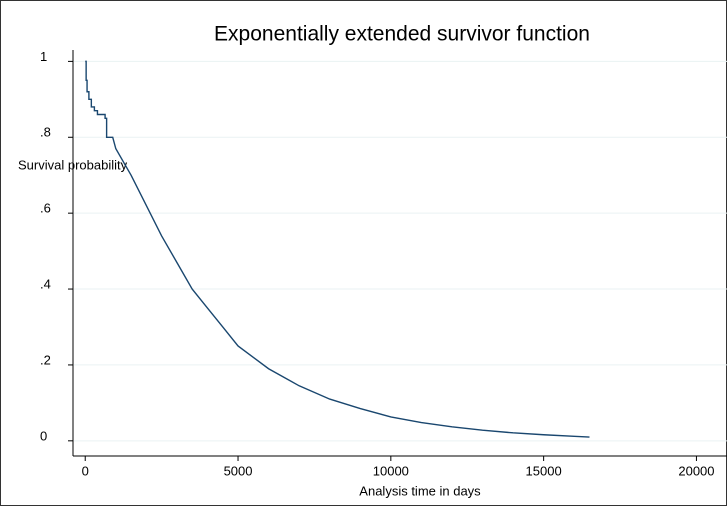 This screenshot has height=506, width=727. I want to click on chart-title: Exponentially extended survivor function, so click(402, 34).